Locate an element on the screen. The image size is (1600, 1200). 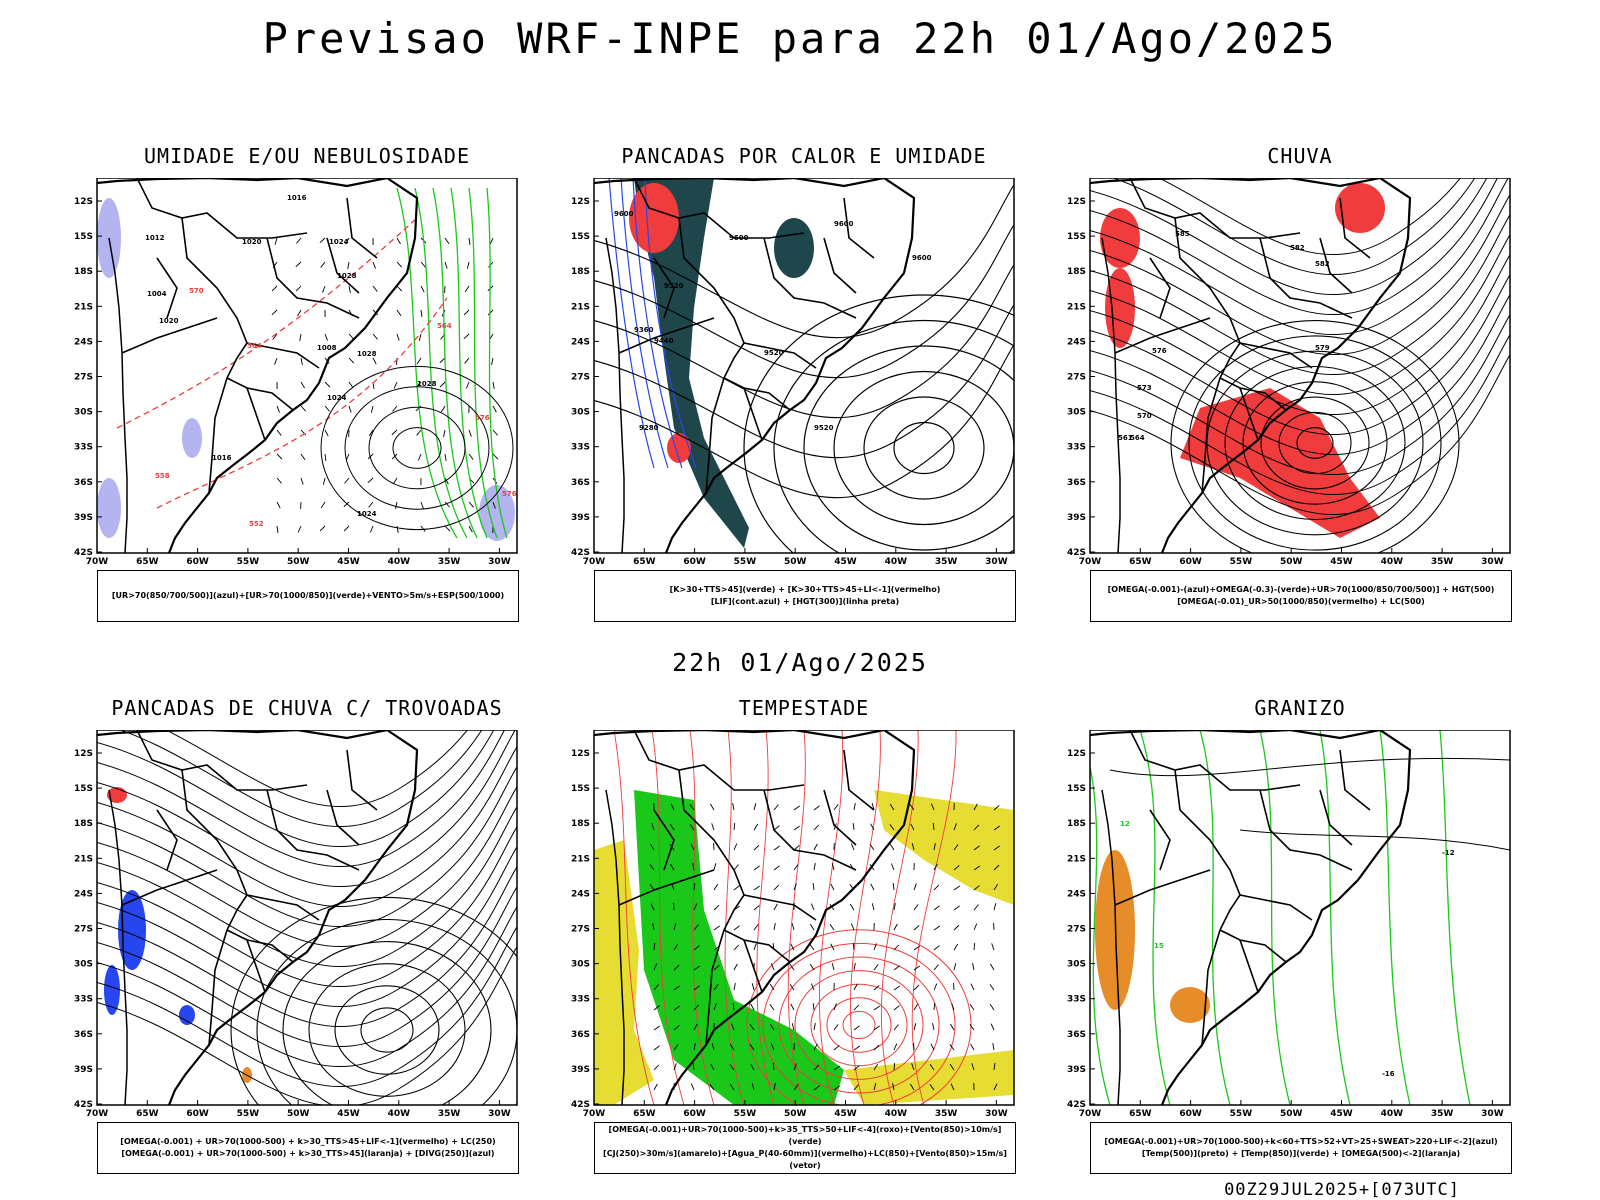
contour-label: 561 is located at coordinates (1125, 438).